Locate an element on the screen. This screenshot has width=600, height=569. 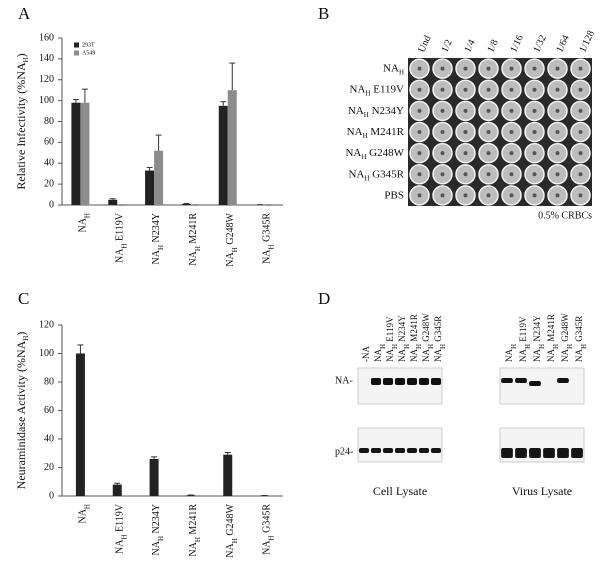
y-tick-label: 140 is located at coordinates (46, 58).